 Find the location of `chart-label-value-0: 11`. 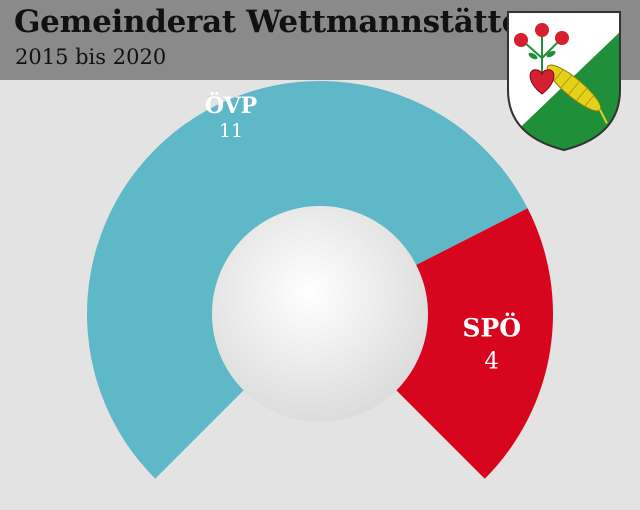

chart-label-value-0: 11 is located at coordinates (231, 131).